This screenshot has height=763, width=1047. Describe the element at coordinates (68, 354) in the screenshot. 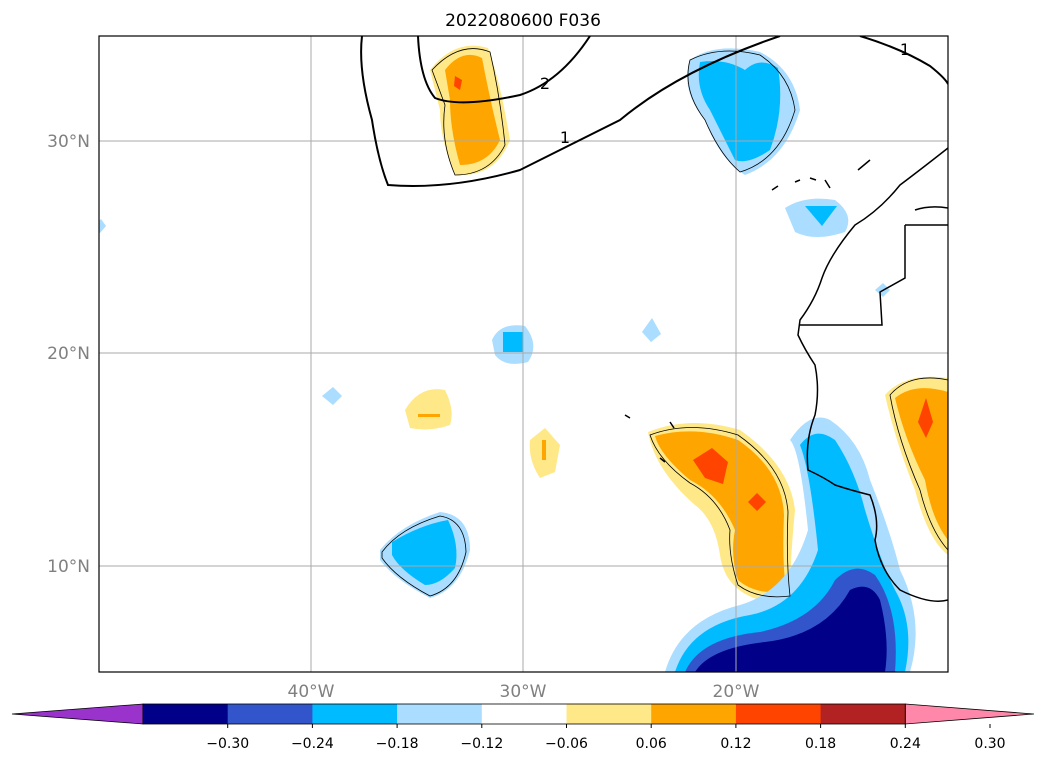

I see `lat-label-20n: 20°N` at that location.